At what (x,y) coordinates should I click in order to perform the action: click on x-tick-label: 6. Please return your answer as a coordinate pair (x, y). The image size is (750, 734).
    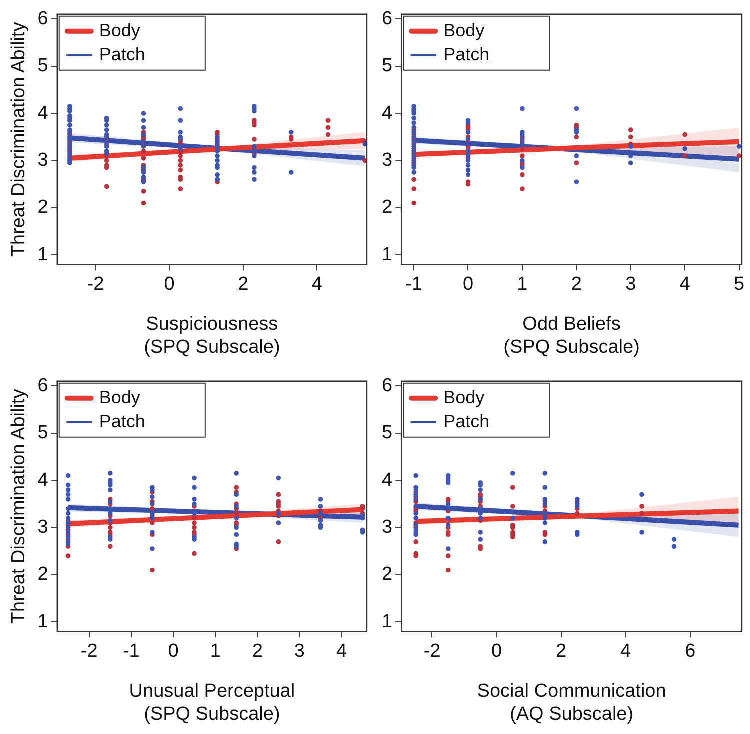
    Looking at the image, I should click on (690, 651).